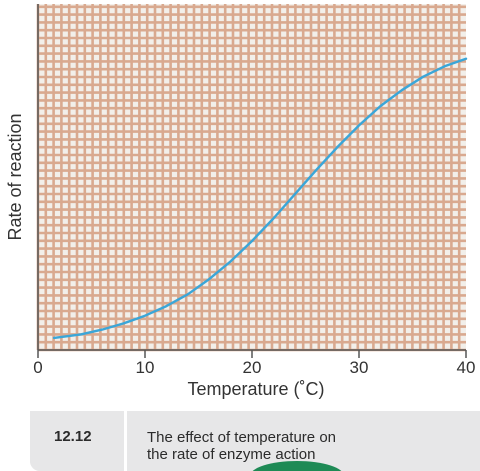 The width and height of the screenshot is (480, 471). I want to click on x-tick-label: 30, so click(359, 367).